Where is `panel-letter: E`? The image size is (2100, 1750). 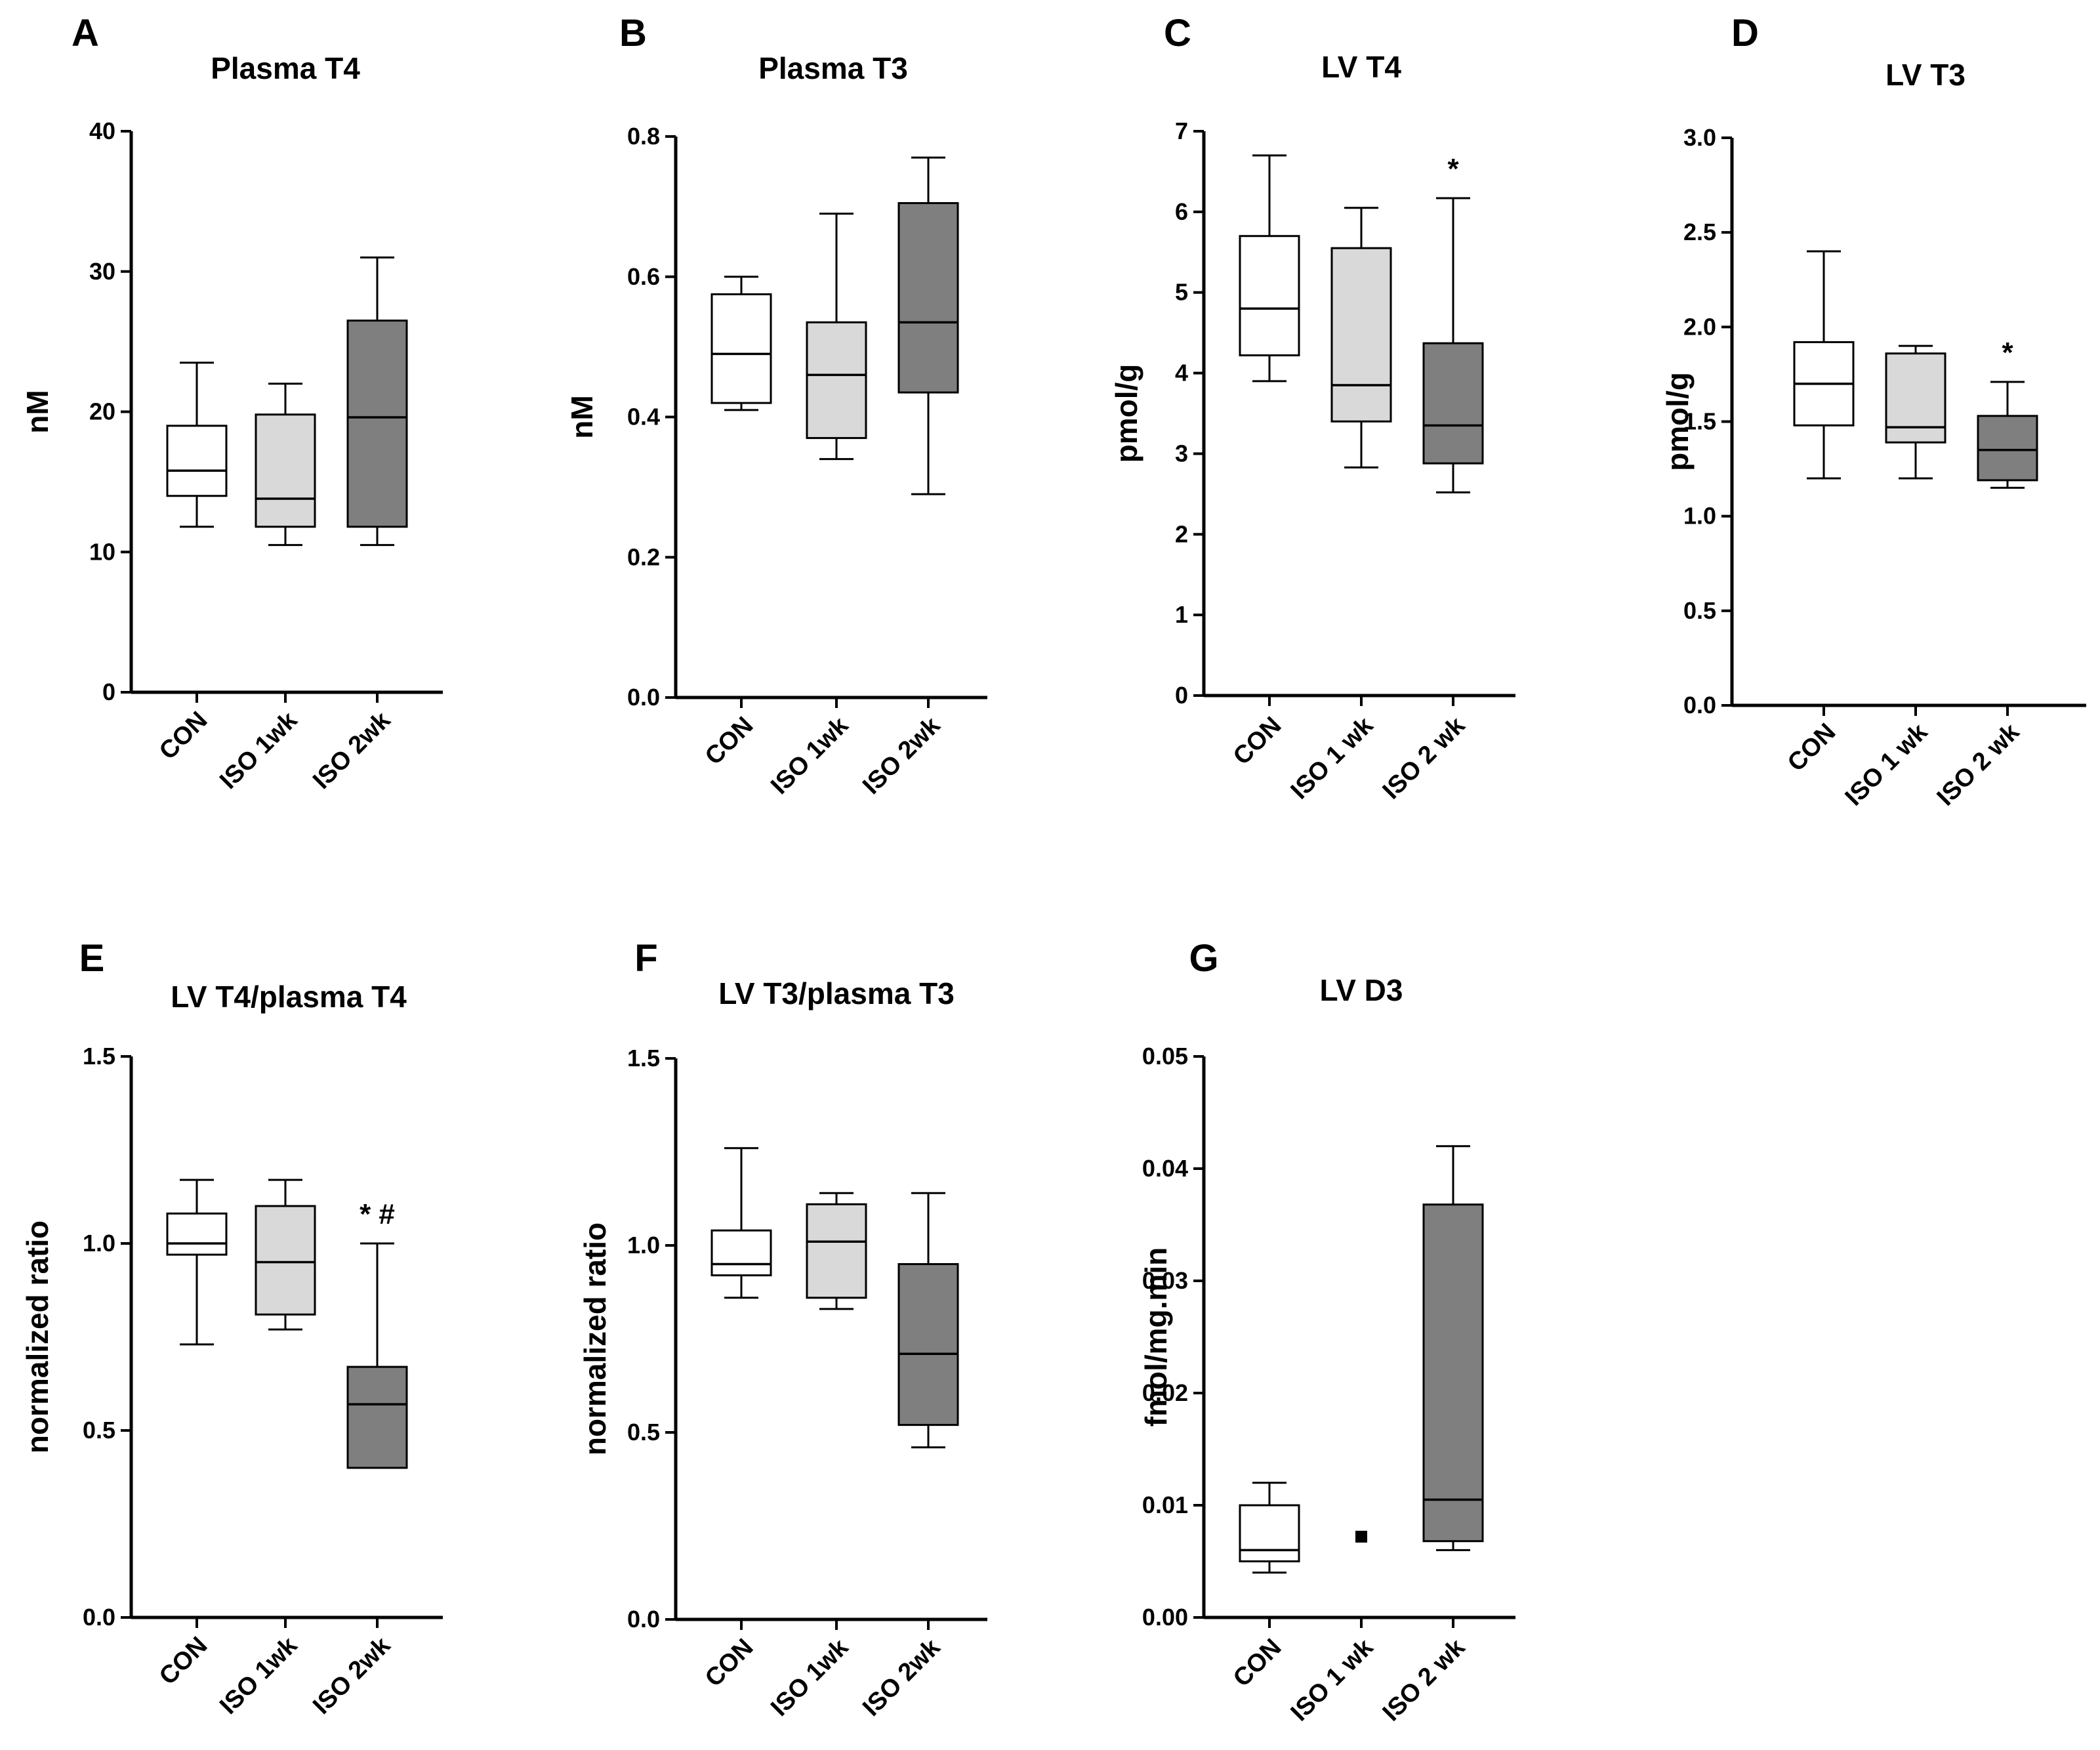
panel-letter: E is located at coordinates (92, 959).